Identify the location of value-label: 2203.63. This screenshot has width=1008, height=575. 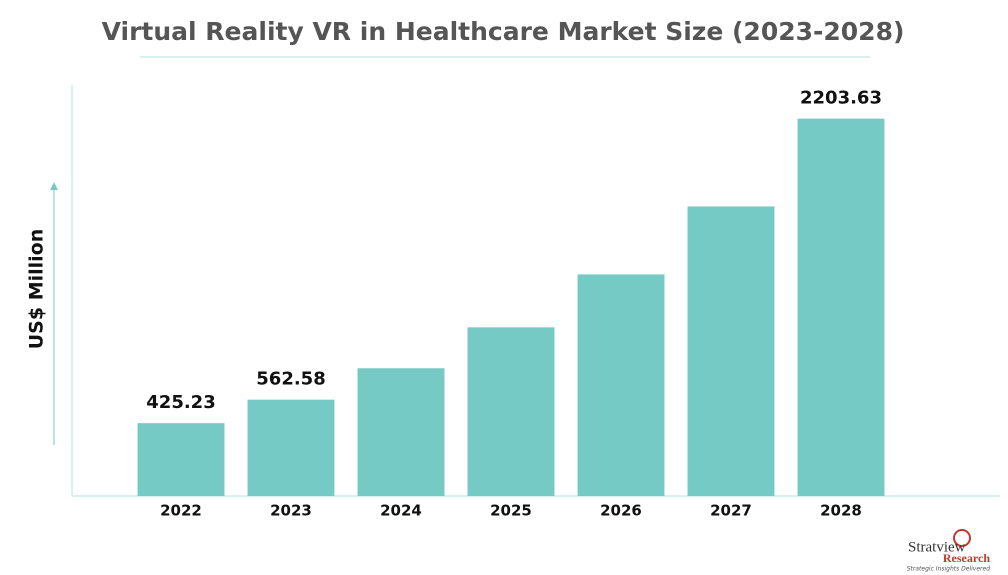
(841, 98).